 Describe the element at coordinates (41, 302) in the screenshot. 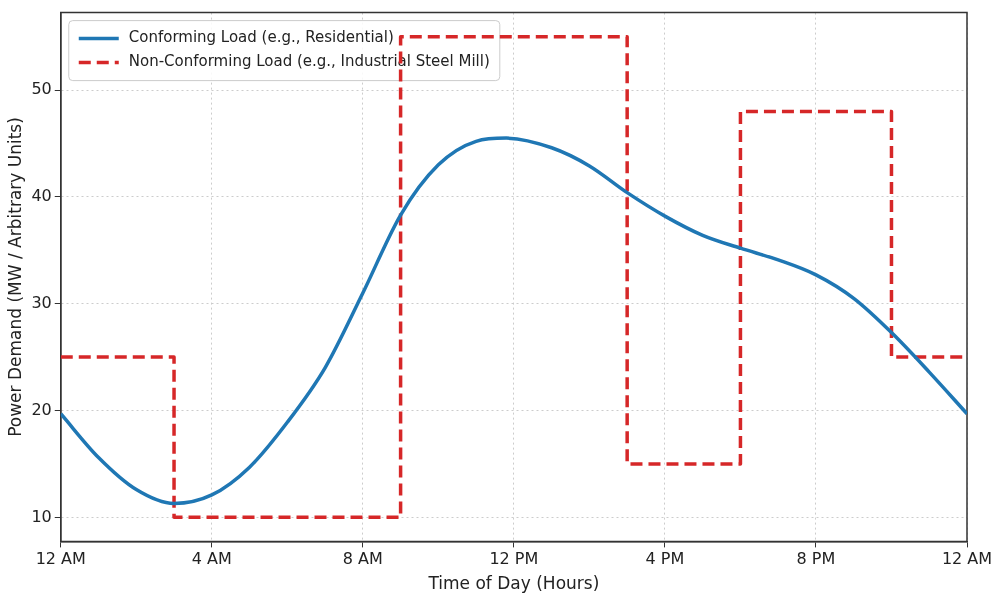

I see `y-tick-label: 30` at that location.